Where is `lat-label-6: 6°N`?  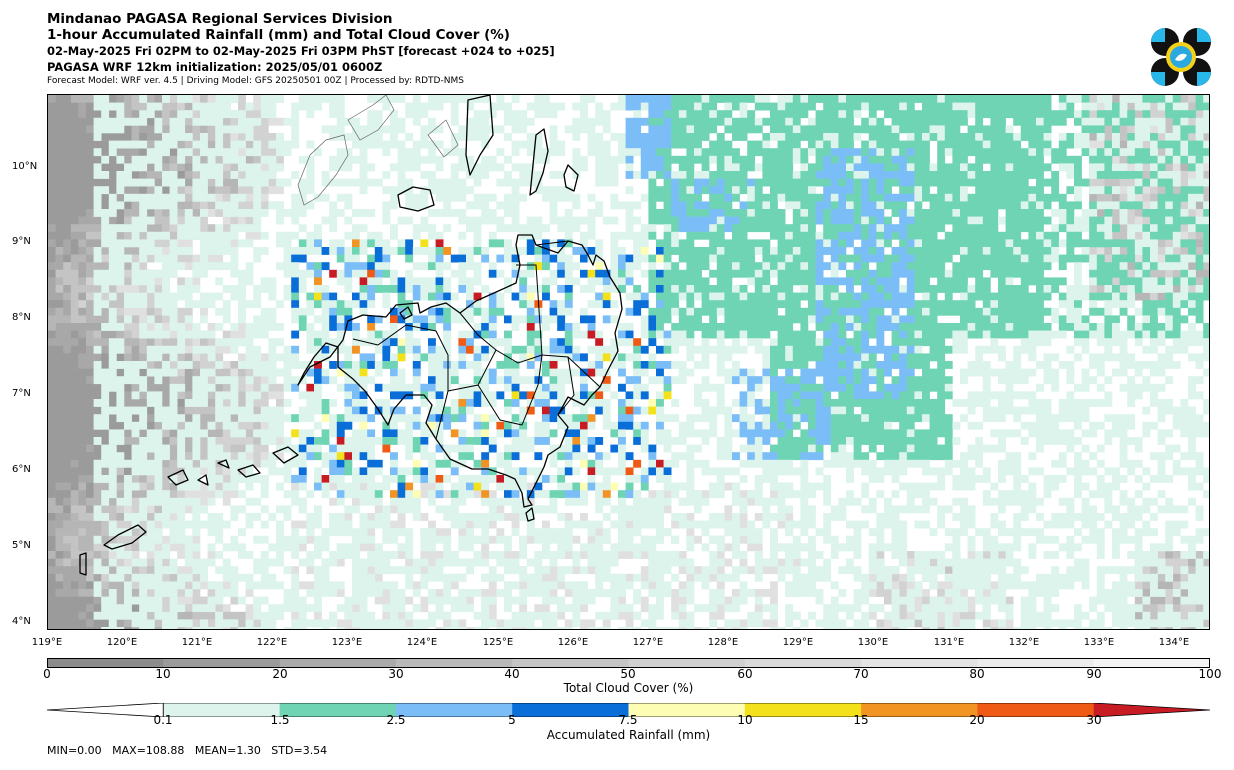 lat-label-6: 6°N is located at coordinates (21, 469).